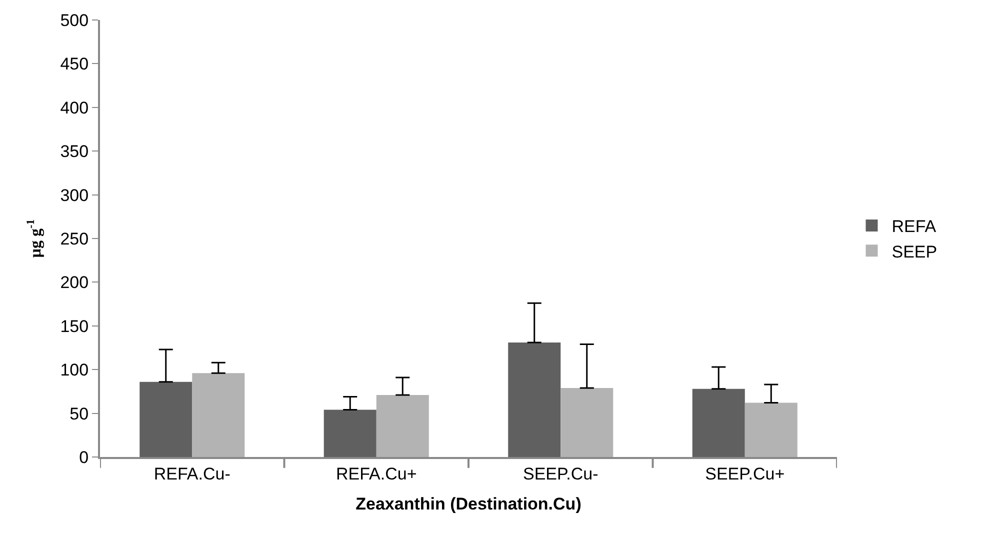 The image size is (987, 537). I want to click on legend-label: REFA, so click(914, 226).